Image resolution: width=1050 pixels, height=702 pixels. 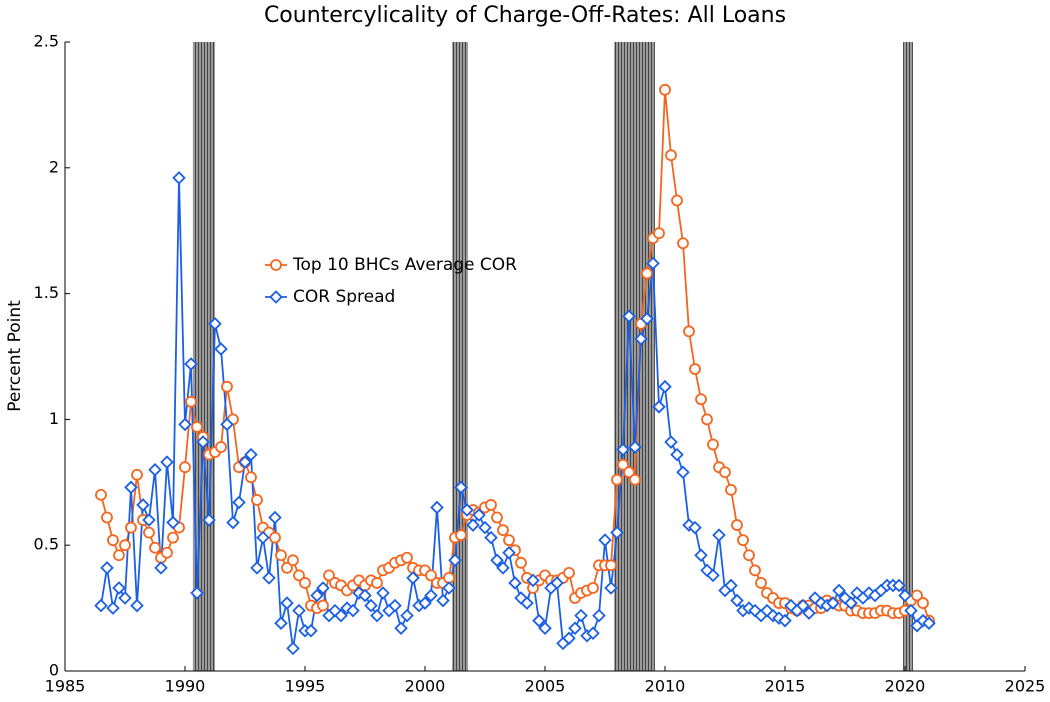 I want to click on y-tick-label: 0, so click(x=54, y=670).